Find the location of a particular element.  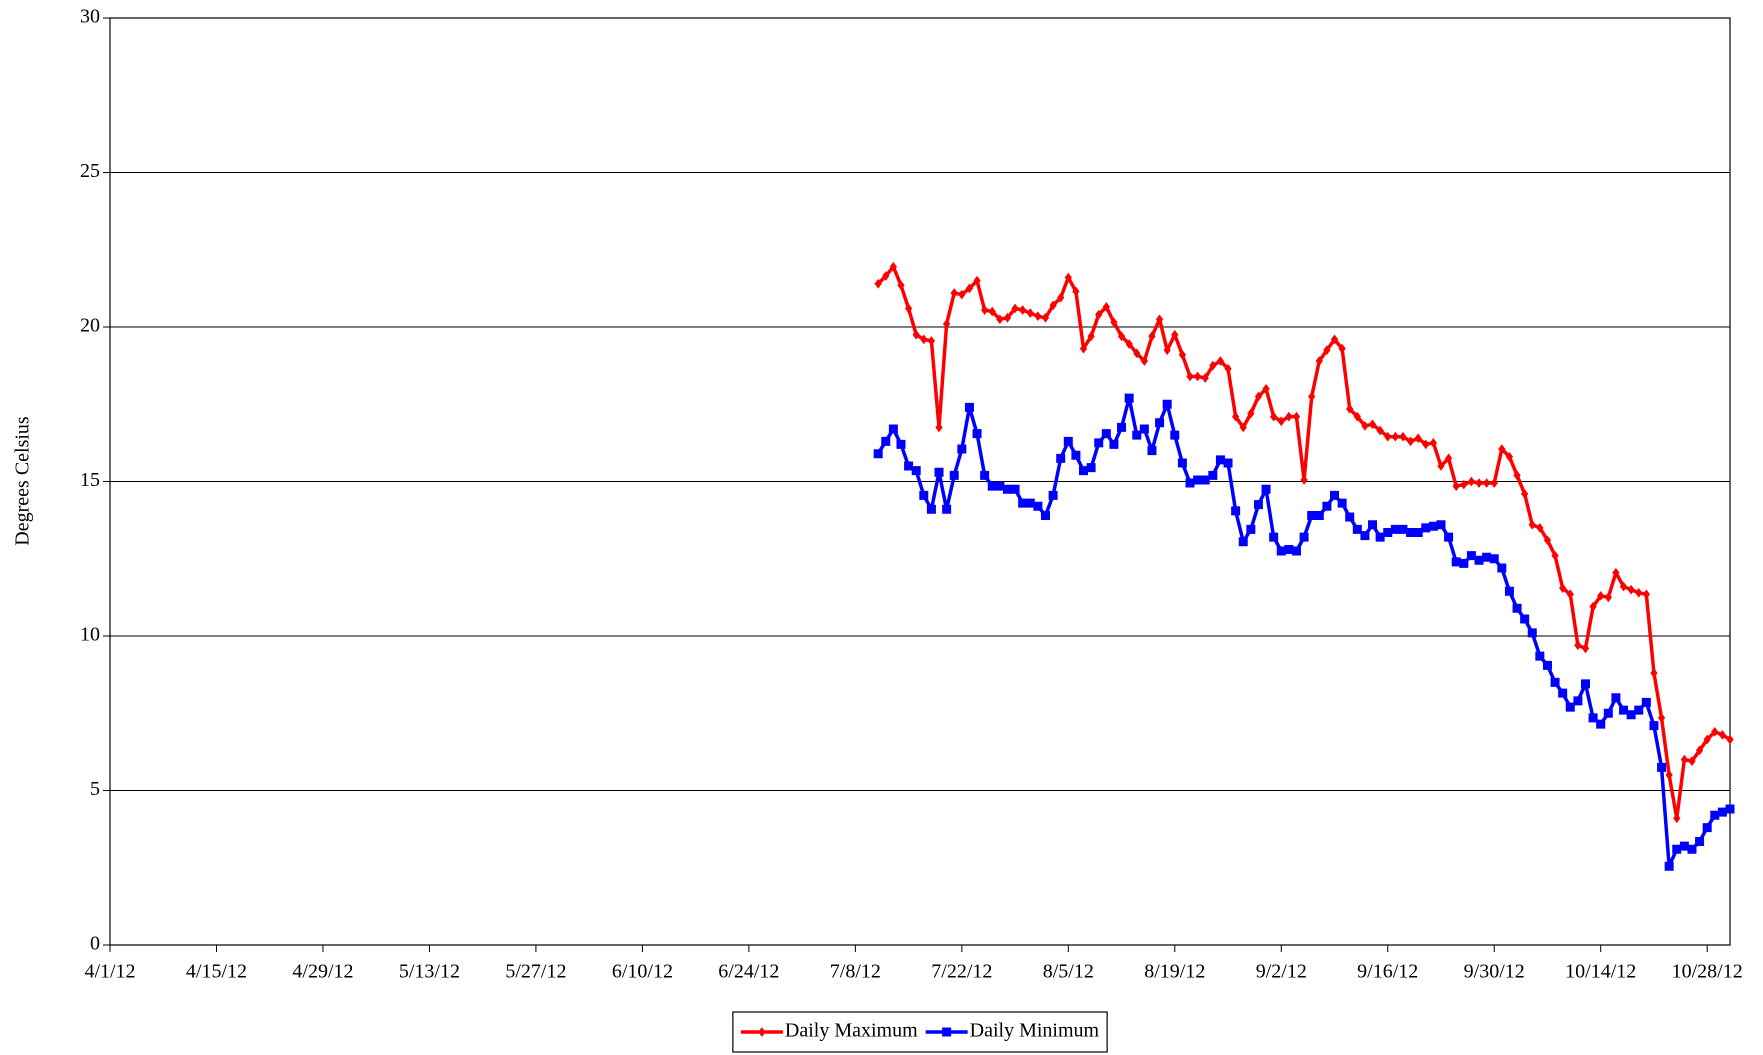

x-tick-label: 4/1/12 is located at coordinates (109, 972).